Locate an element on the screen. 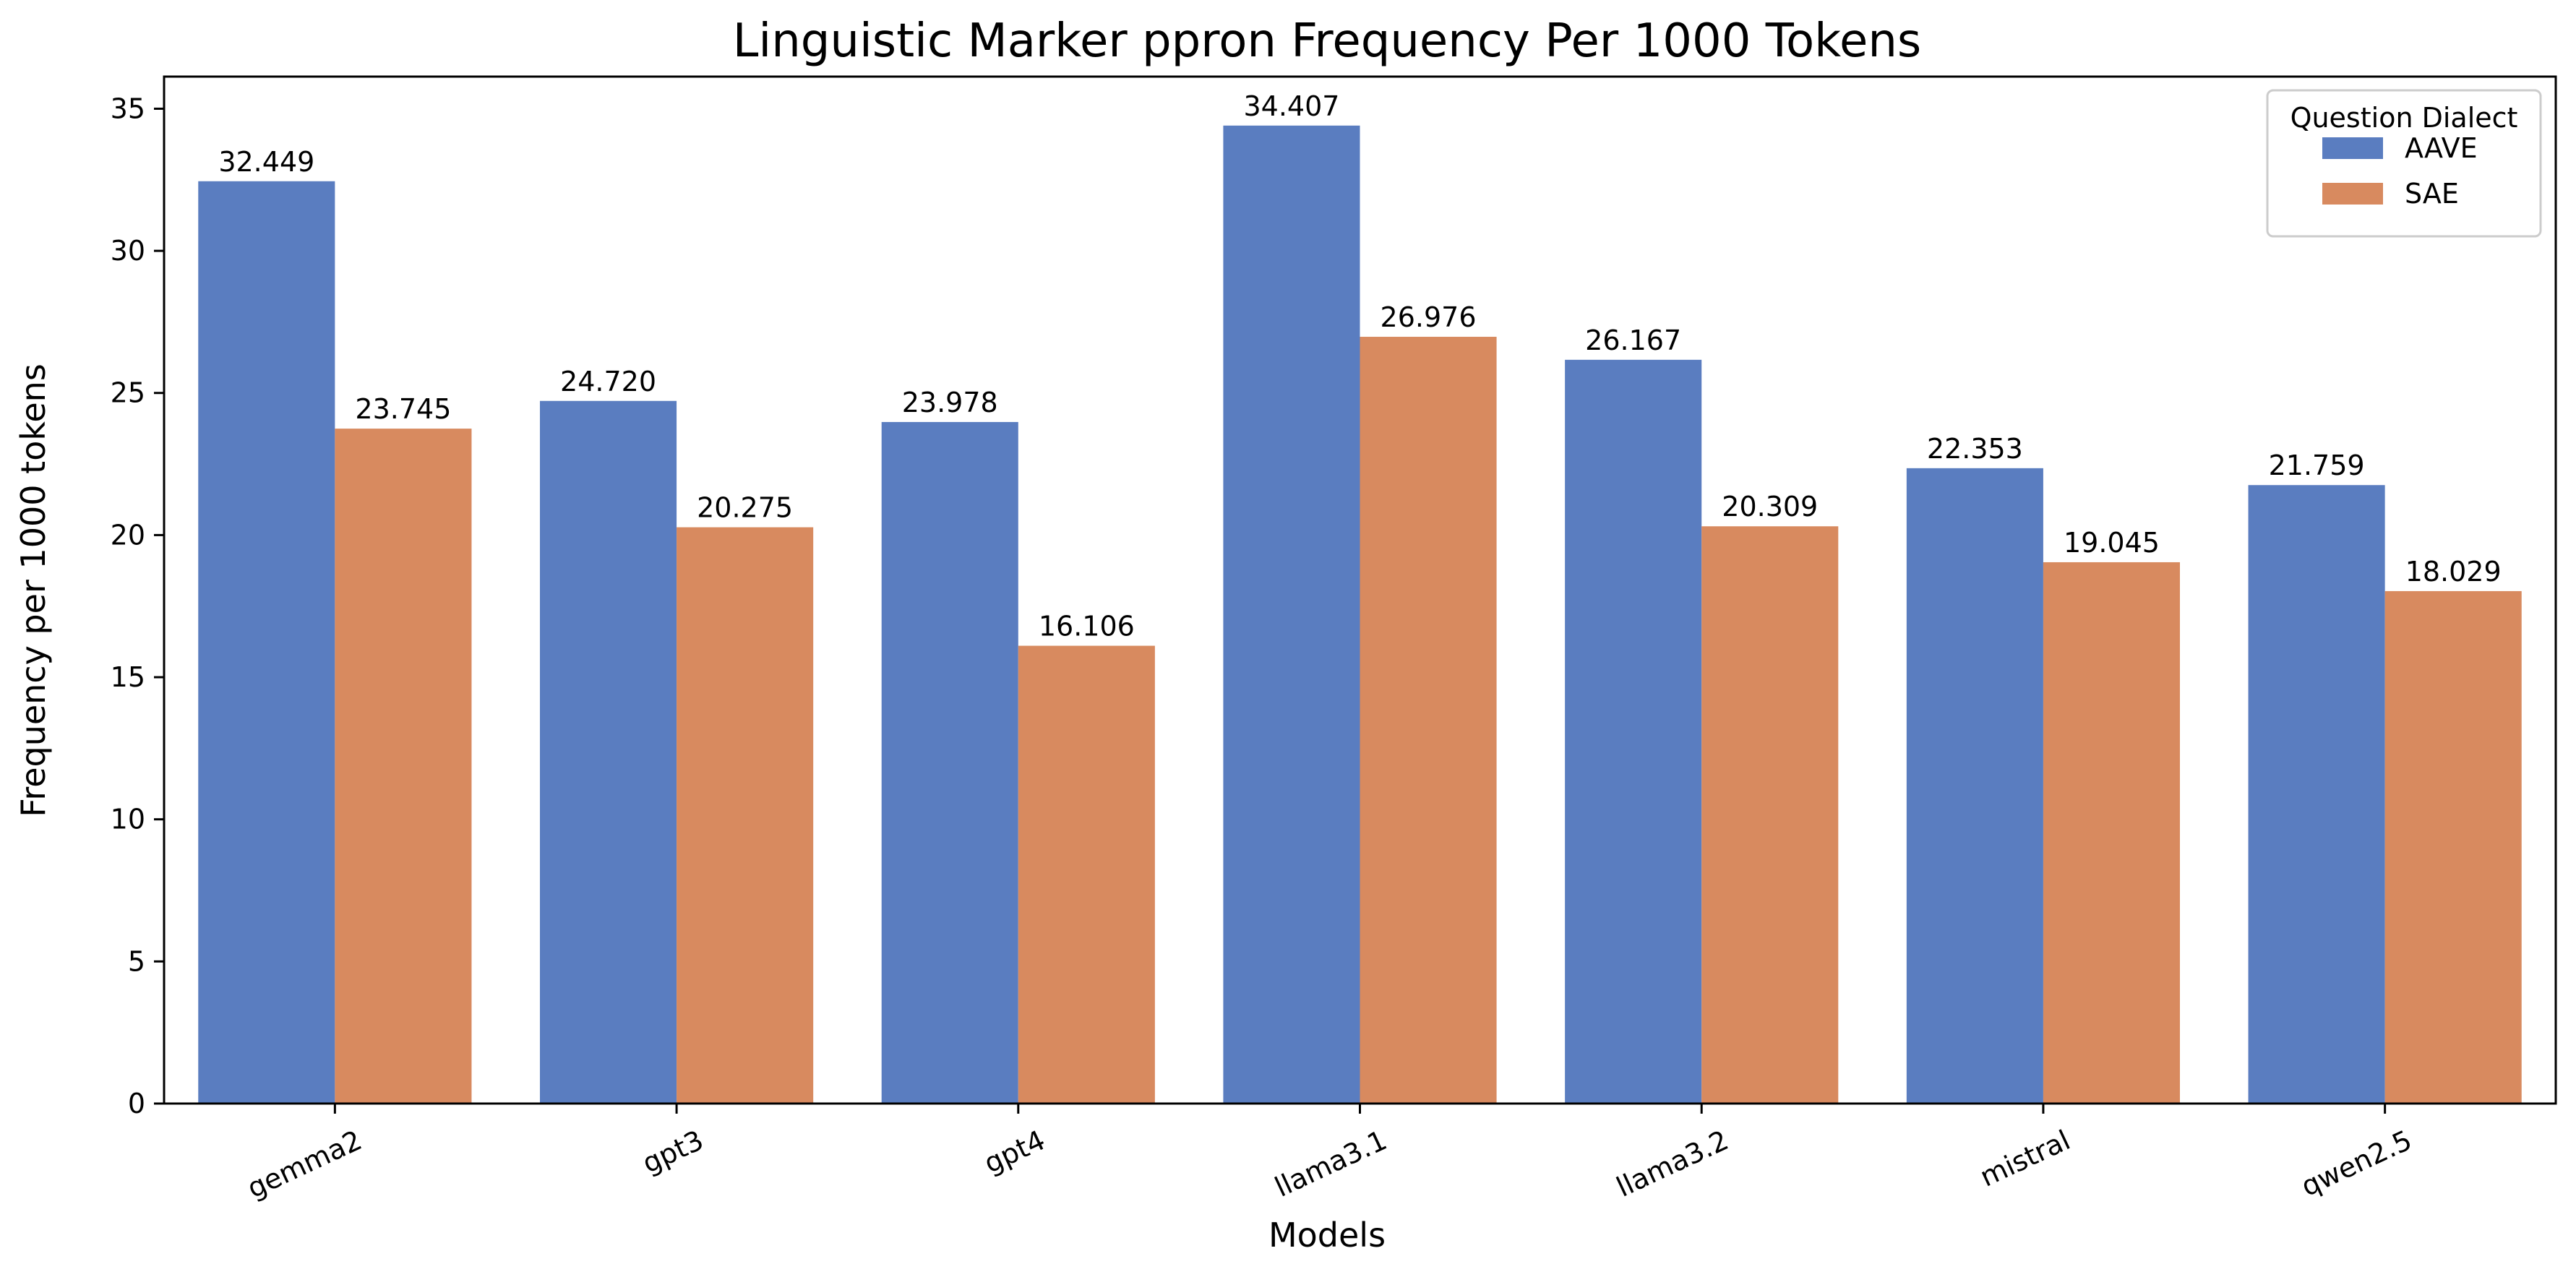  data-label-aave-llama3.1: 34.407 is located at coordinates (1291, 106).